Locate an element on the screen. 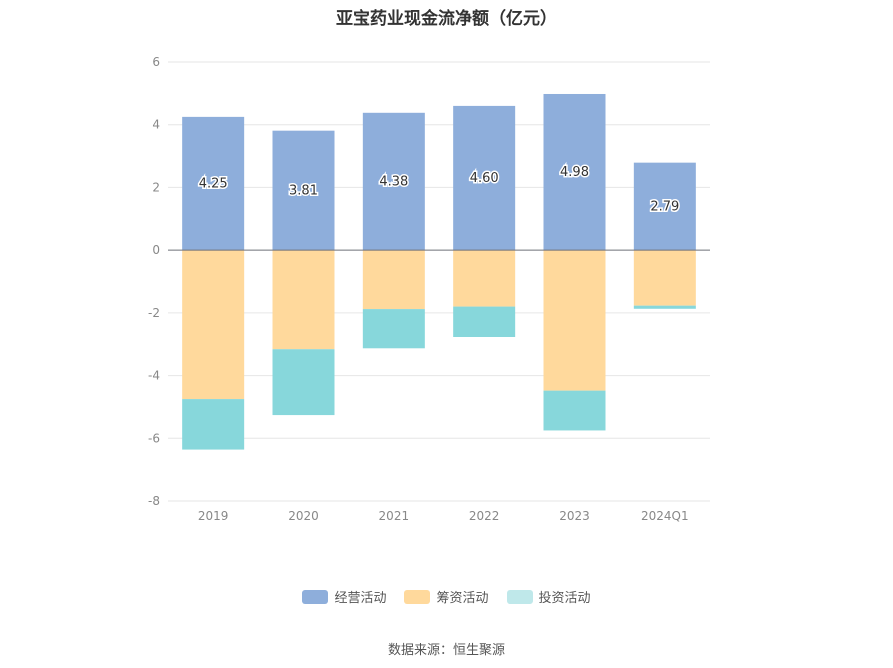 The height and width of the screenshot is (668, 893). y-tick-label: -2 is located at coordinates (154, 313).